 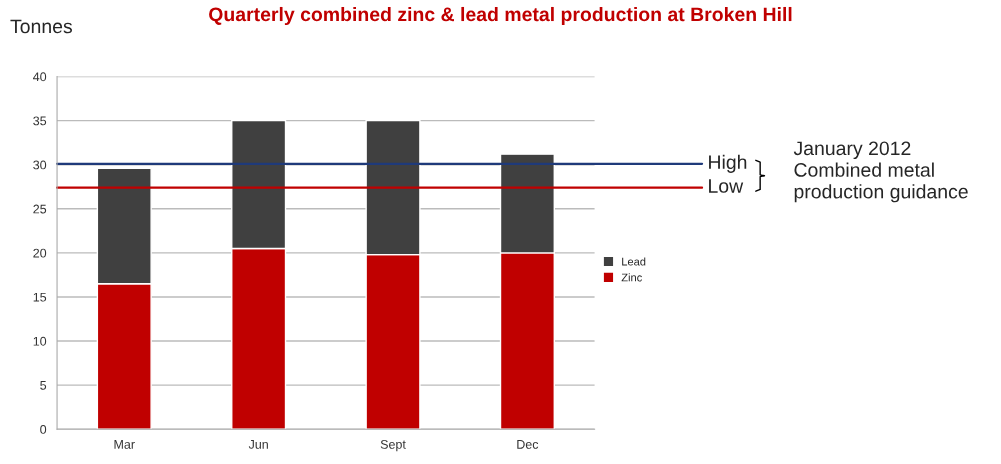 What do you see at coordinates (631, 277) in the screenshot?
I see `legend-label: Zinc` at bounding box center [631, 277].